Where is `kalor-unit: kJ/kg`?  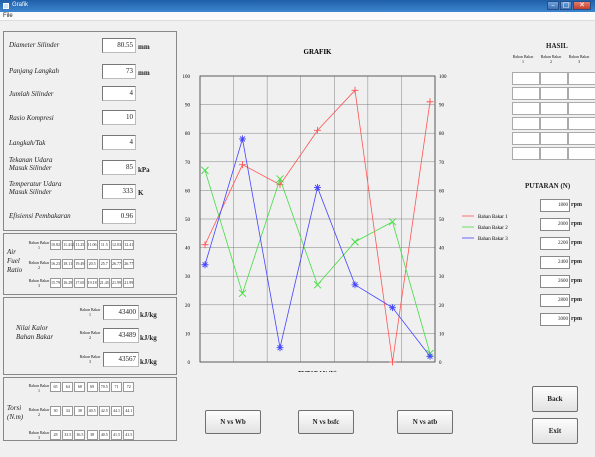
kalor-unit: kJ/kg is located at coordinates (148, 315).